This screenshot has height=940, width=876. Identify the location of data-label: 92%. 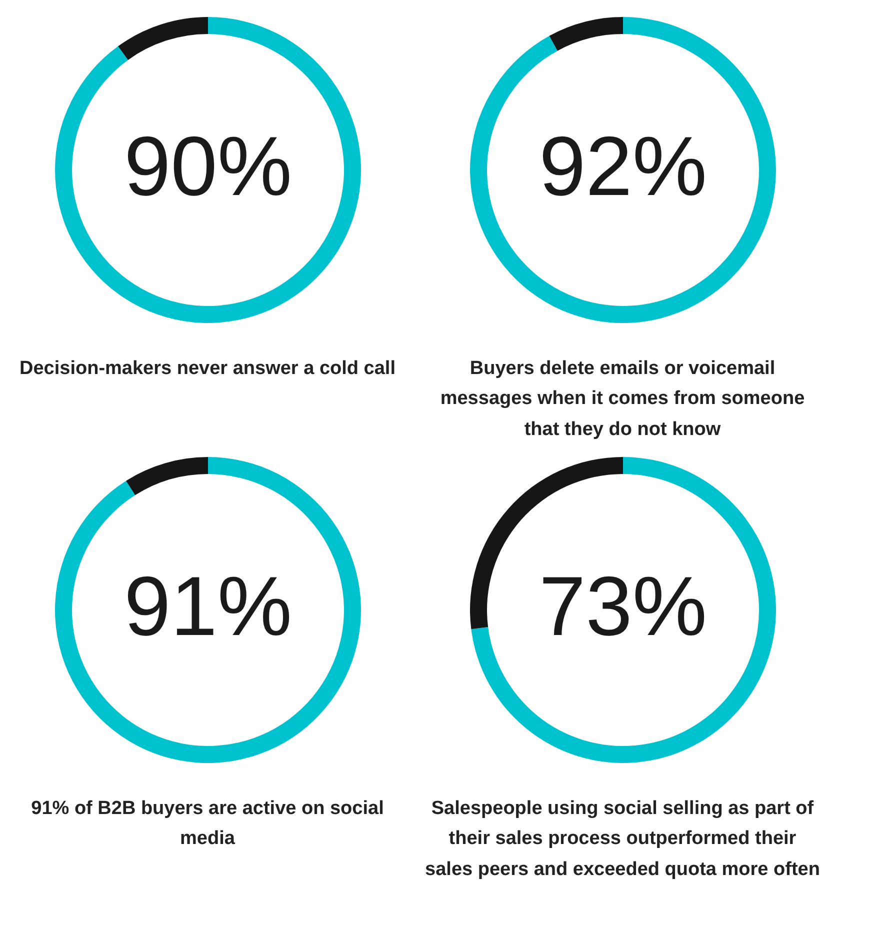
(622, 166).